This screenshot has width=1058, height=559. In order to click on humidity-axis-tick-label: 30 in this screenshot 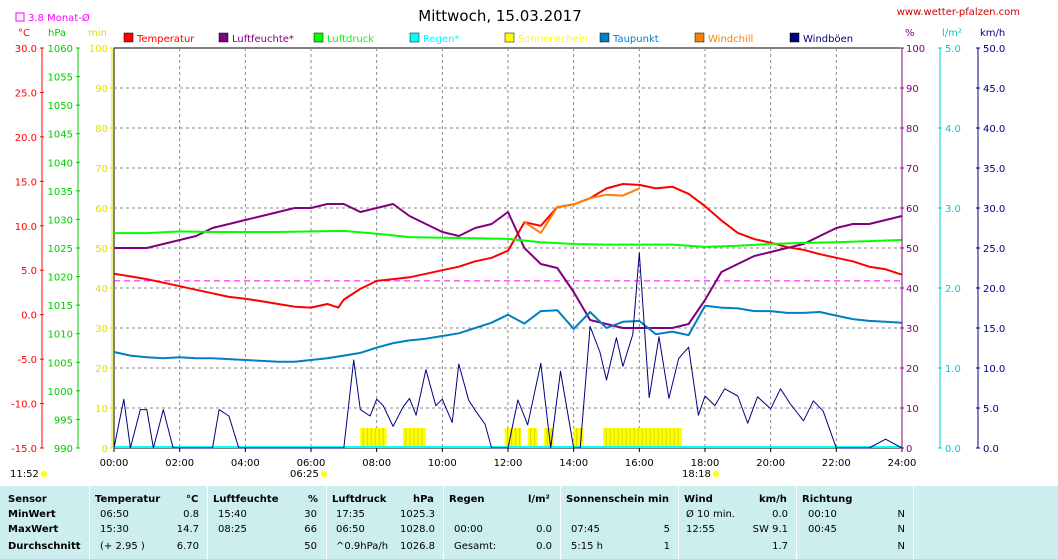, I will do `click(912, 329)`.